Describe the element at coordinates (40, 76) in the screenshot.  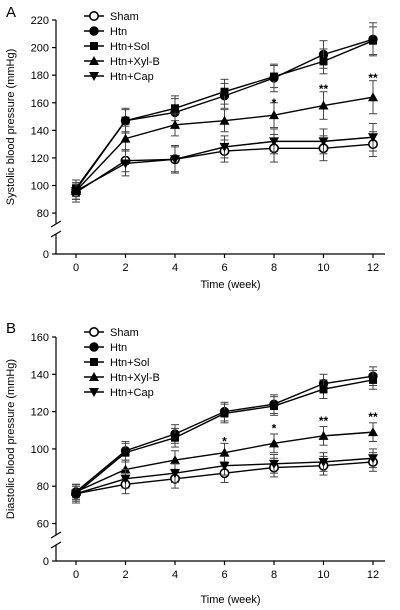
I see `y-tick-label: 180` at that location.